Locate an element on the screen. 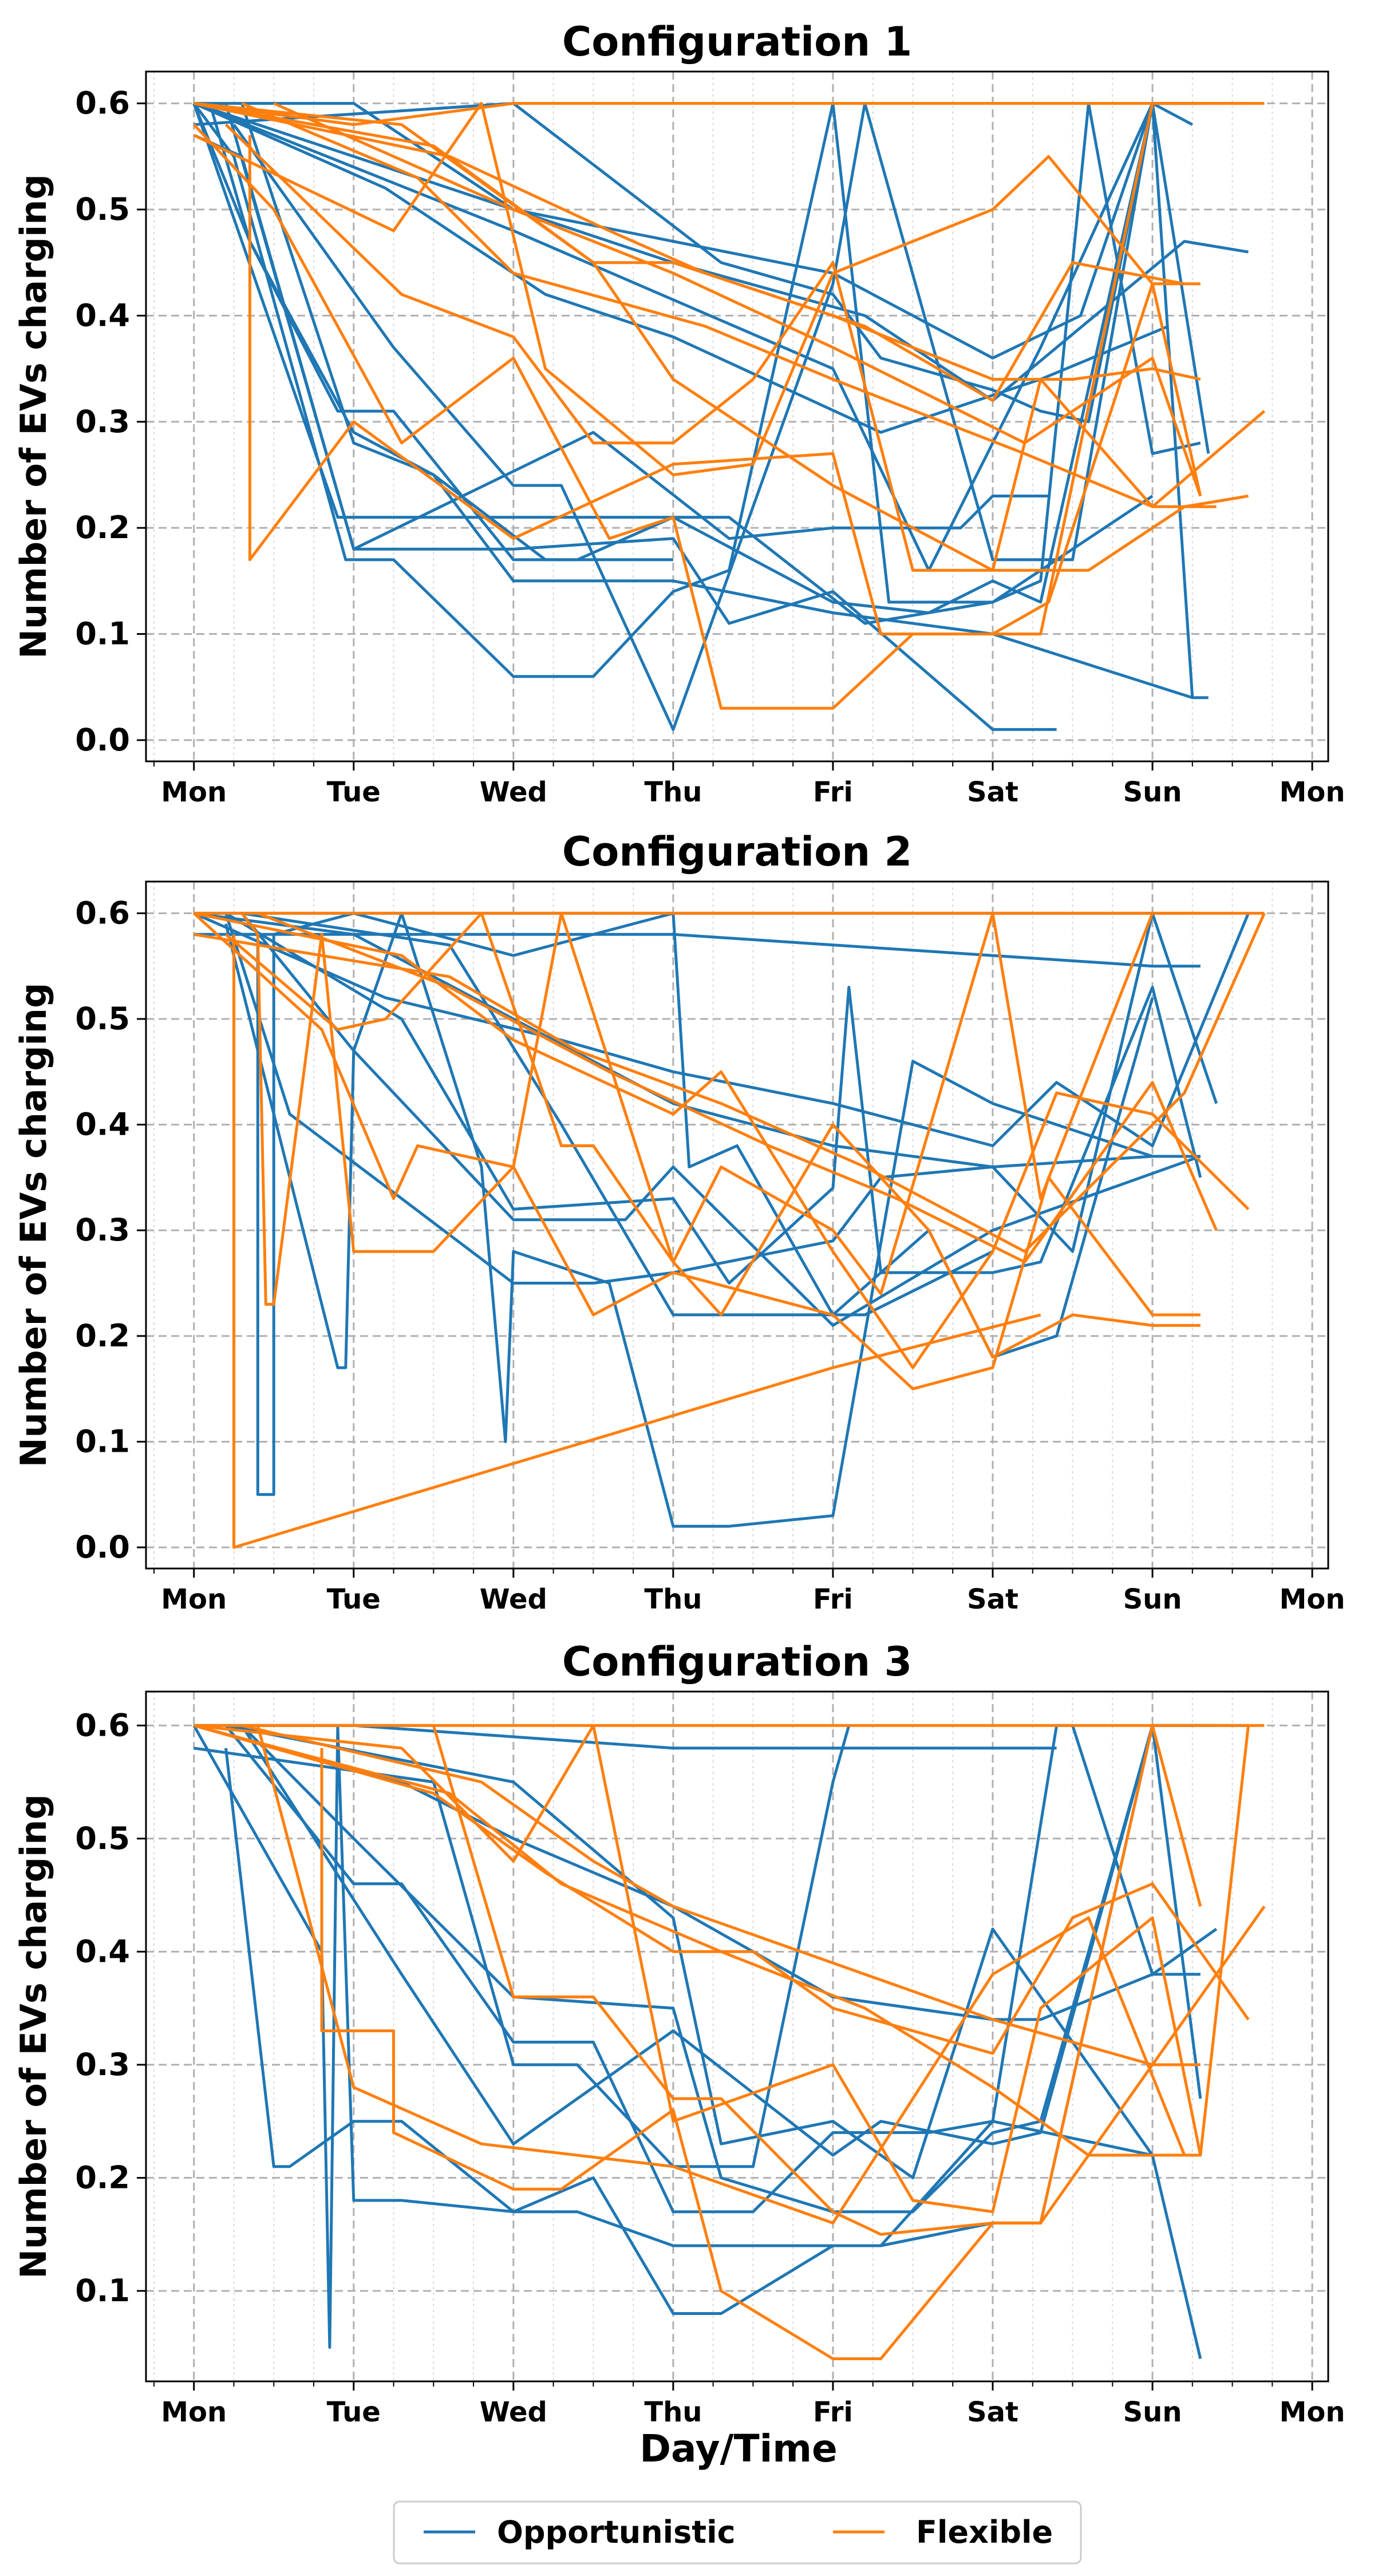  y-tick-label: 0.0 is located at coordinates (102, 1547).